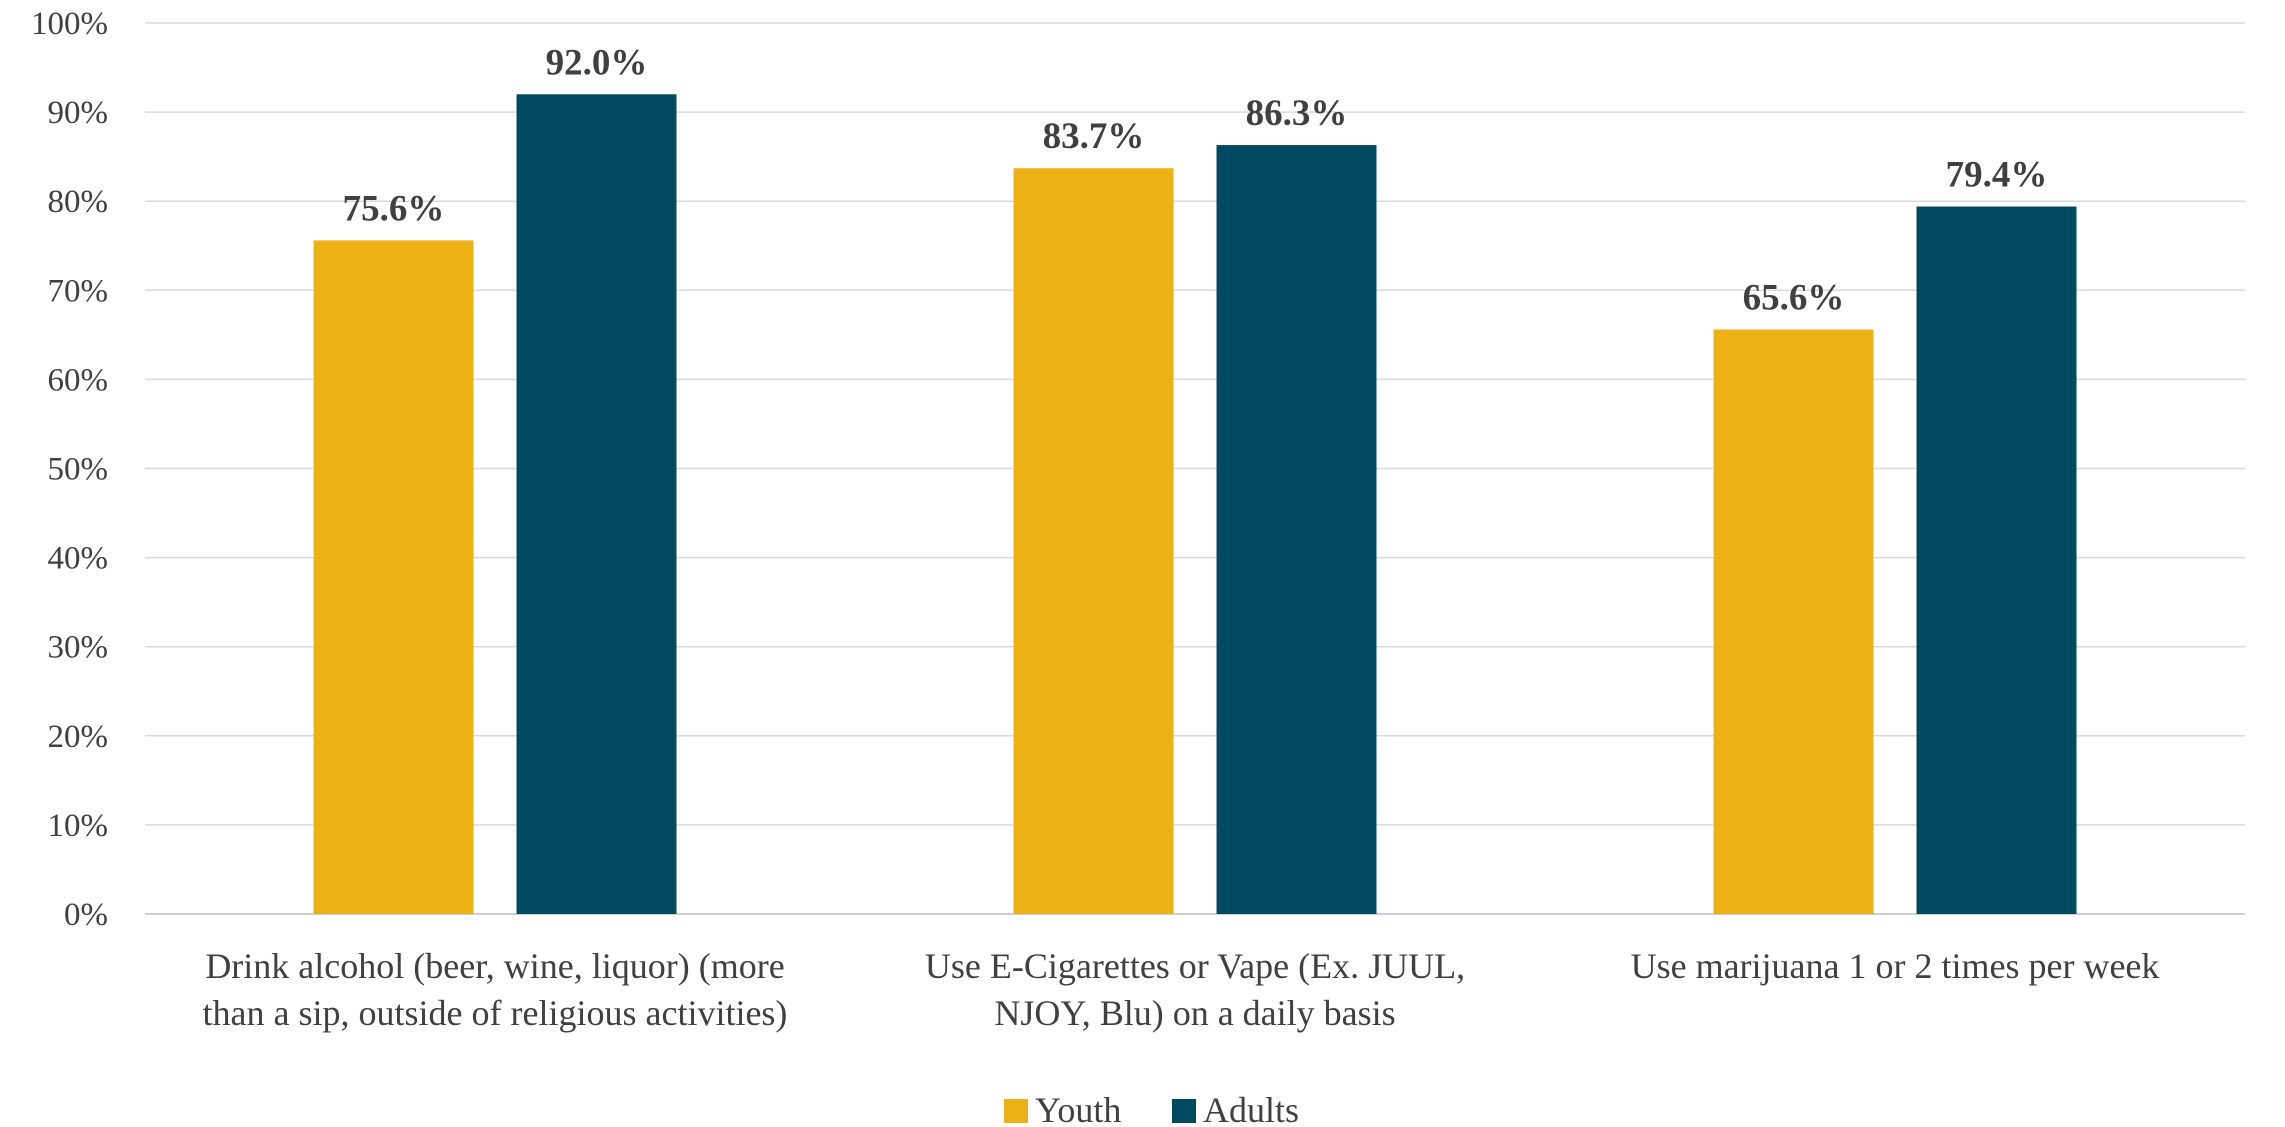  What do you see at coordinates (1184, 1111) in the screenshot?
I see `legend-swatch-adults` at bounding box center [1184, 1111].